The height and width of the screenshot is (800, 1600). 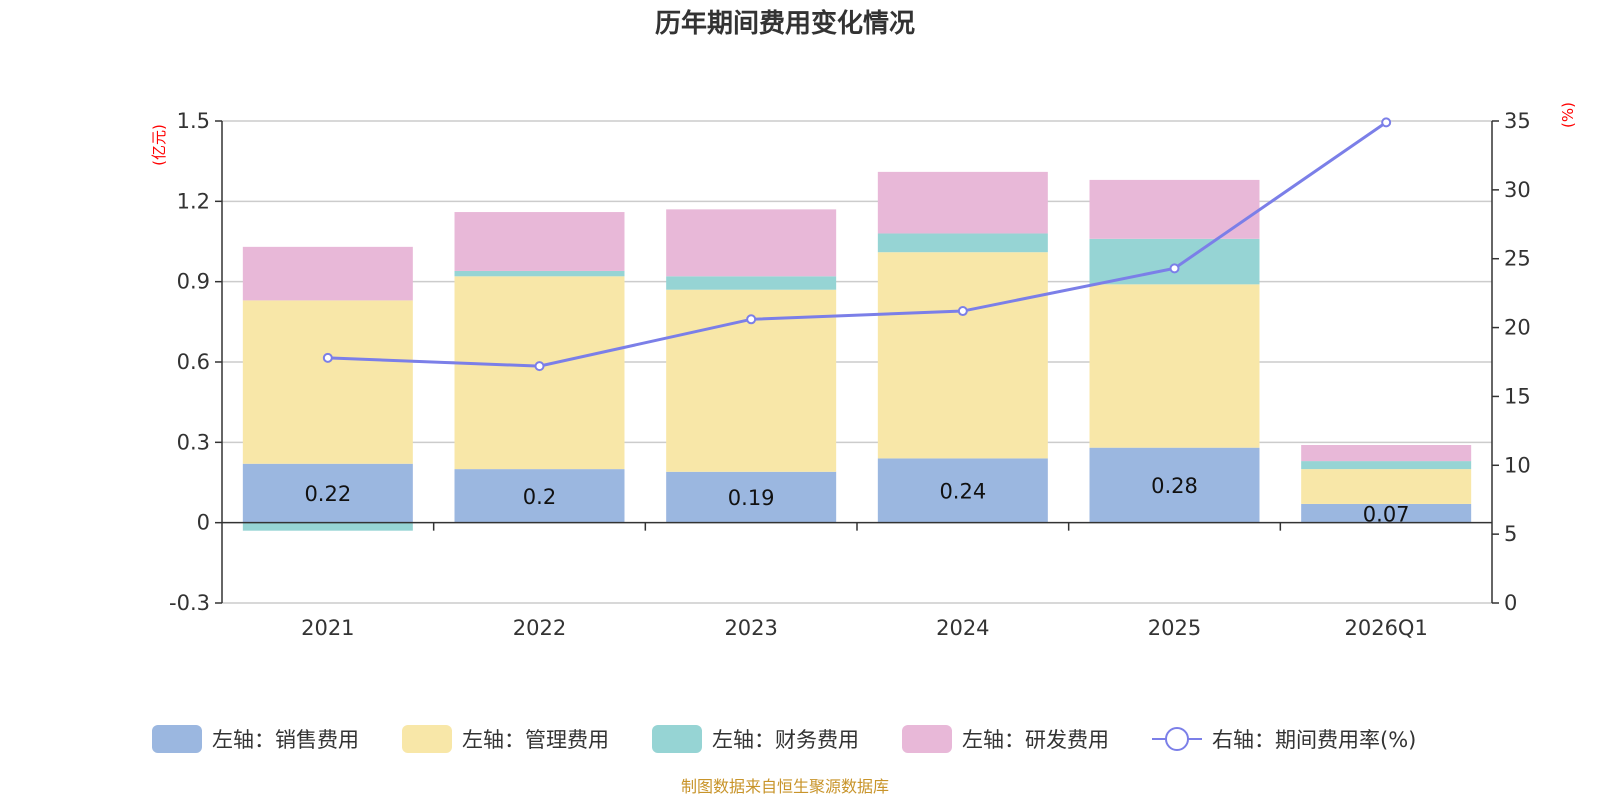 I want to click on legend: 左轴：销售费用 左轴：管理费用 左轴：财务费用 左轴：研发费用 右轴：期间费用率(%), so click(x=784, y=739).